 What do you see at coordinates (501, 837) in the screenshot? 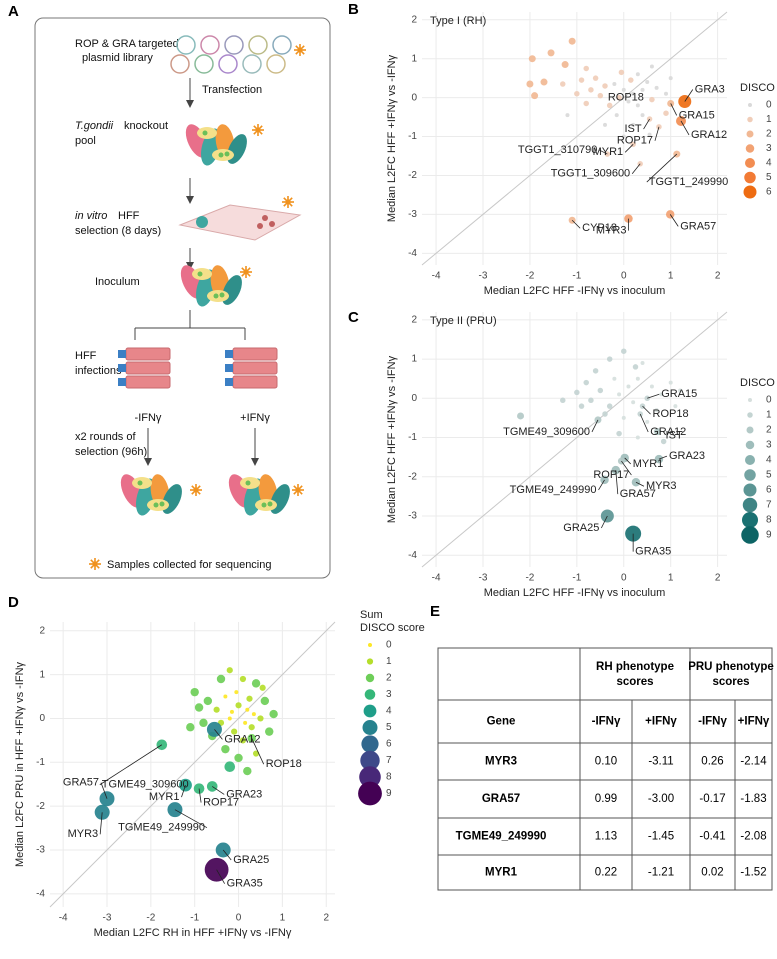
I see `table-cell: TGME49_249990` at bounding box center [501, 837].